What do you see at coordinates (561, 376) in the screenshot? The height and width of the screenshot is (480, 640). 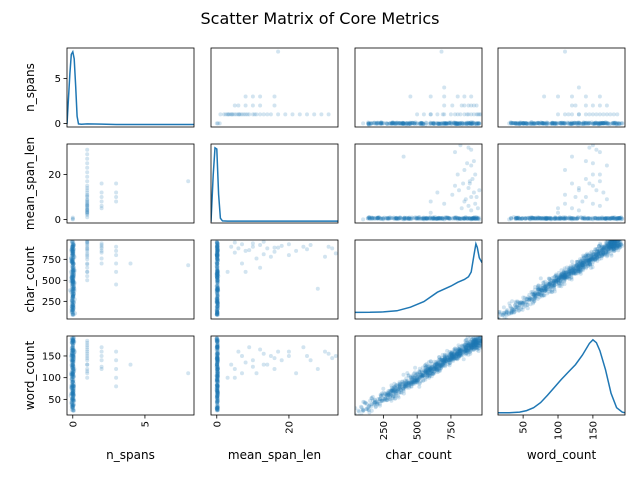 I see `kde-line-word_count` at bounding box center [561, 376].